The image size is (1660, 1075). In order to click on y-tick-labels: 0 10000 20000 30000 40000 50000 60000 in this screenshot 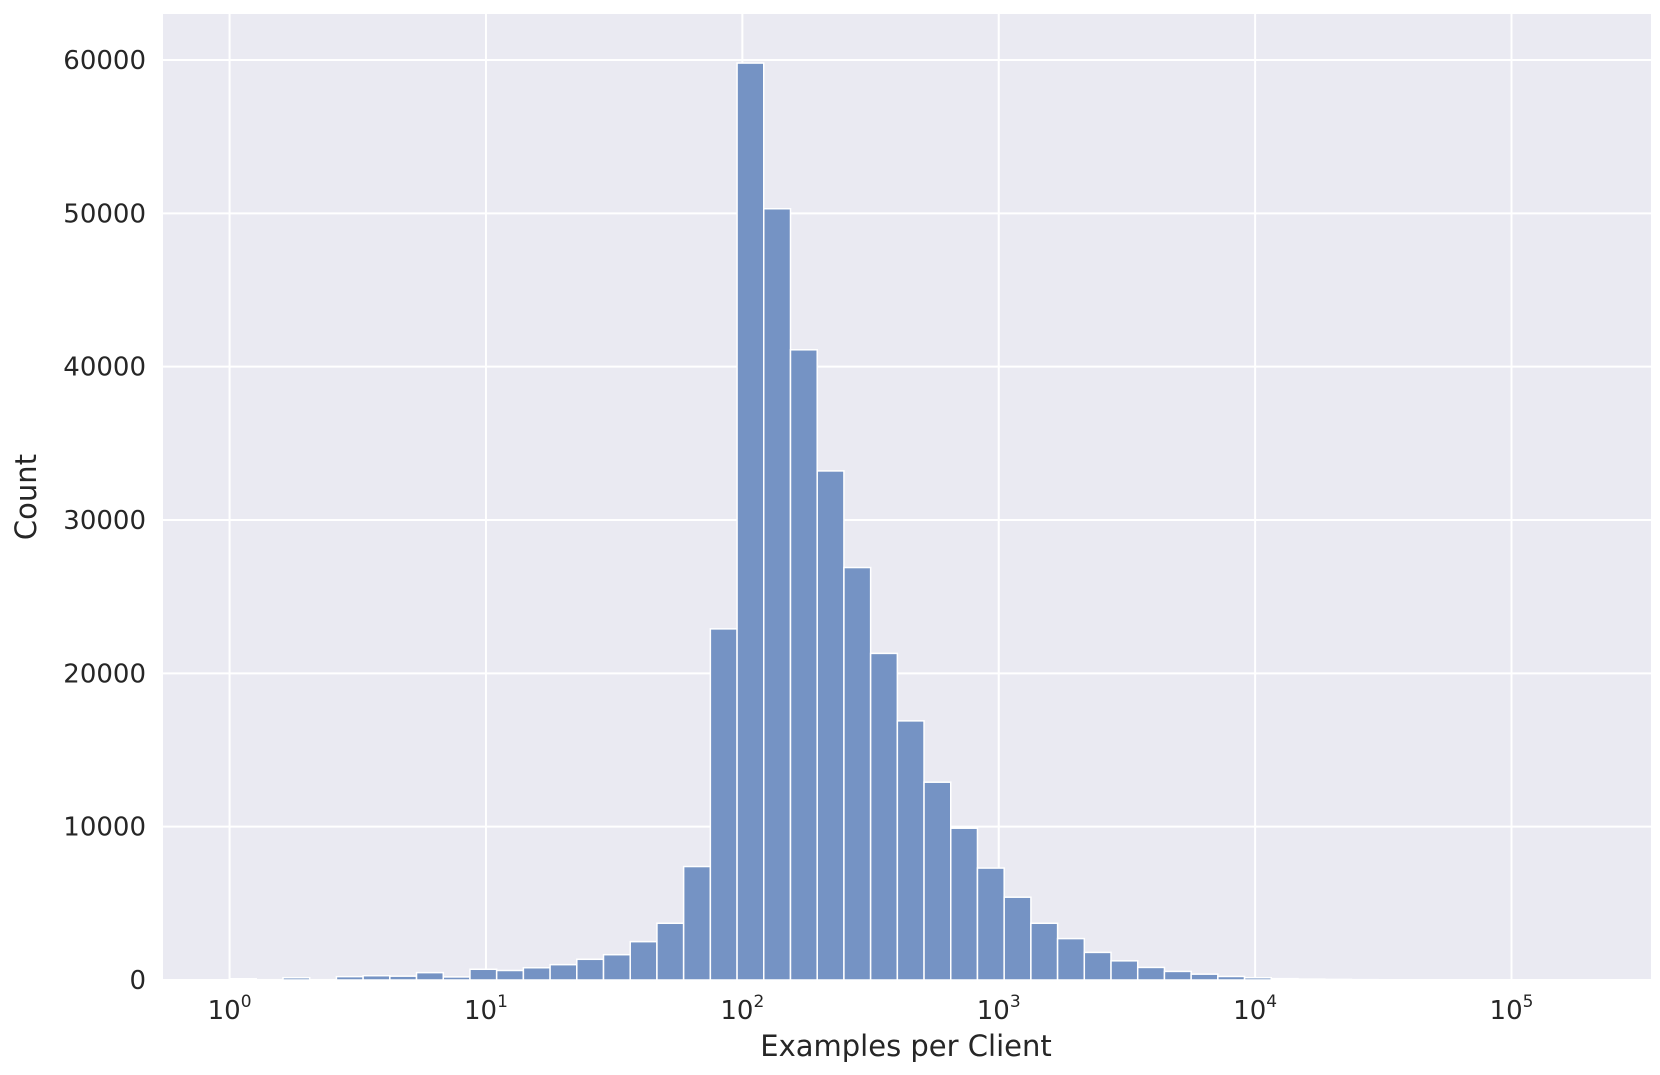, I will do `click(104, 521)`.